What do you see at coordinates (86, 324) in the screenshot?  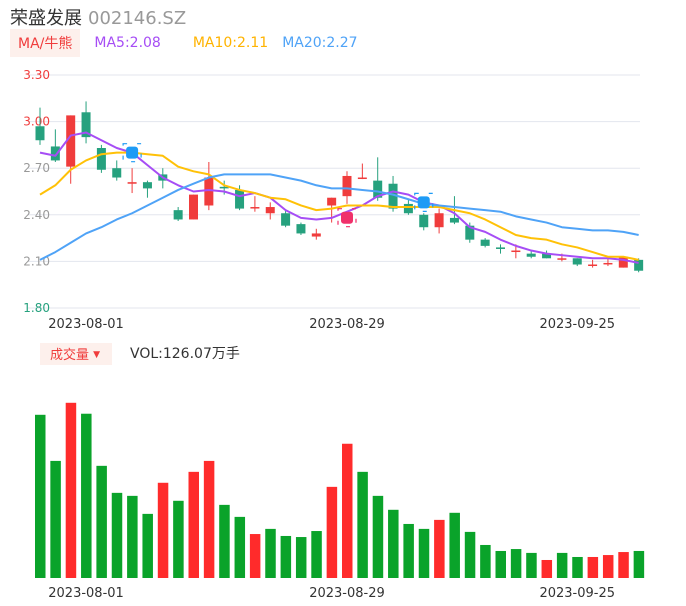 I see `x-tick-label: 2023-08-01` at bounding box center [86, 324].